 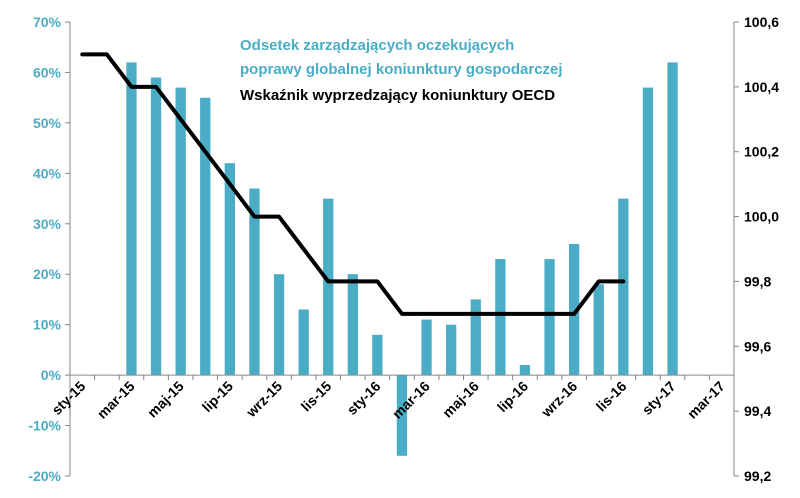 I want to click on y-left-tick-label: 40%, so click(x=47, y=173).